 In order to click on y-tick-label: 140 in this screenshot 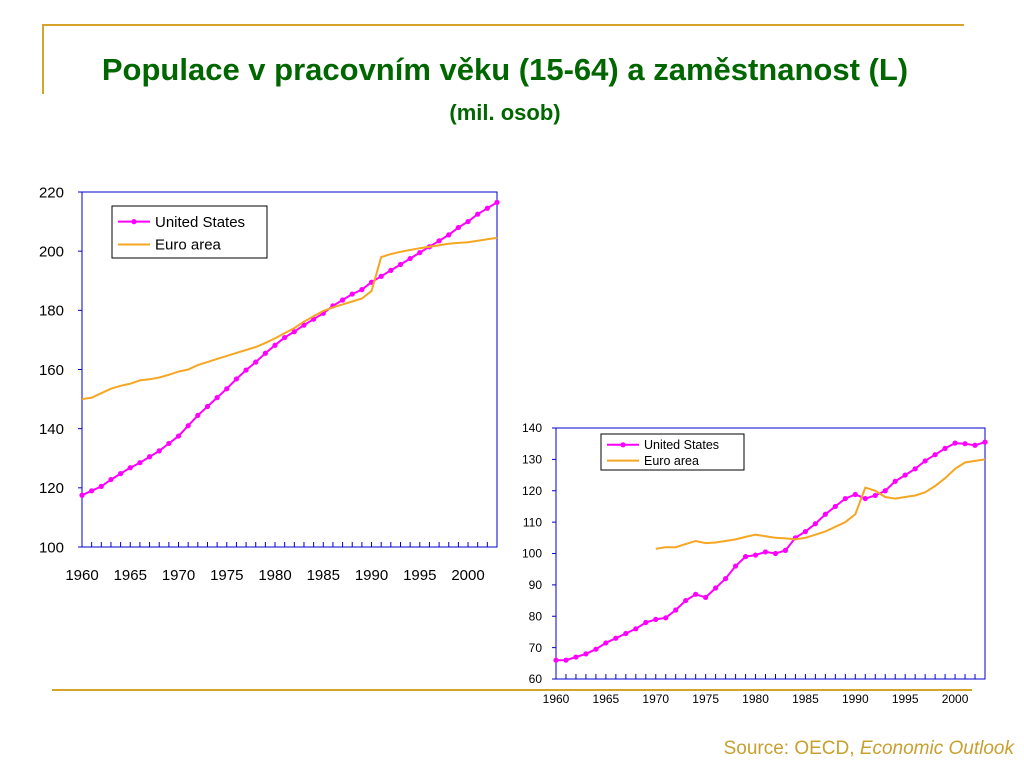, I will do `click(532, 428)`.